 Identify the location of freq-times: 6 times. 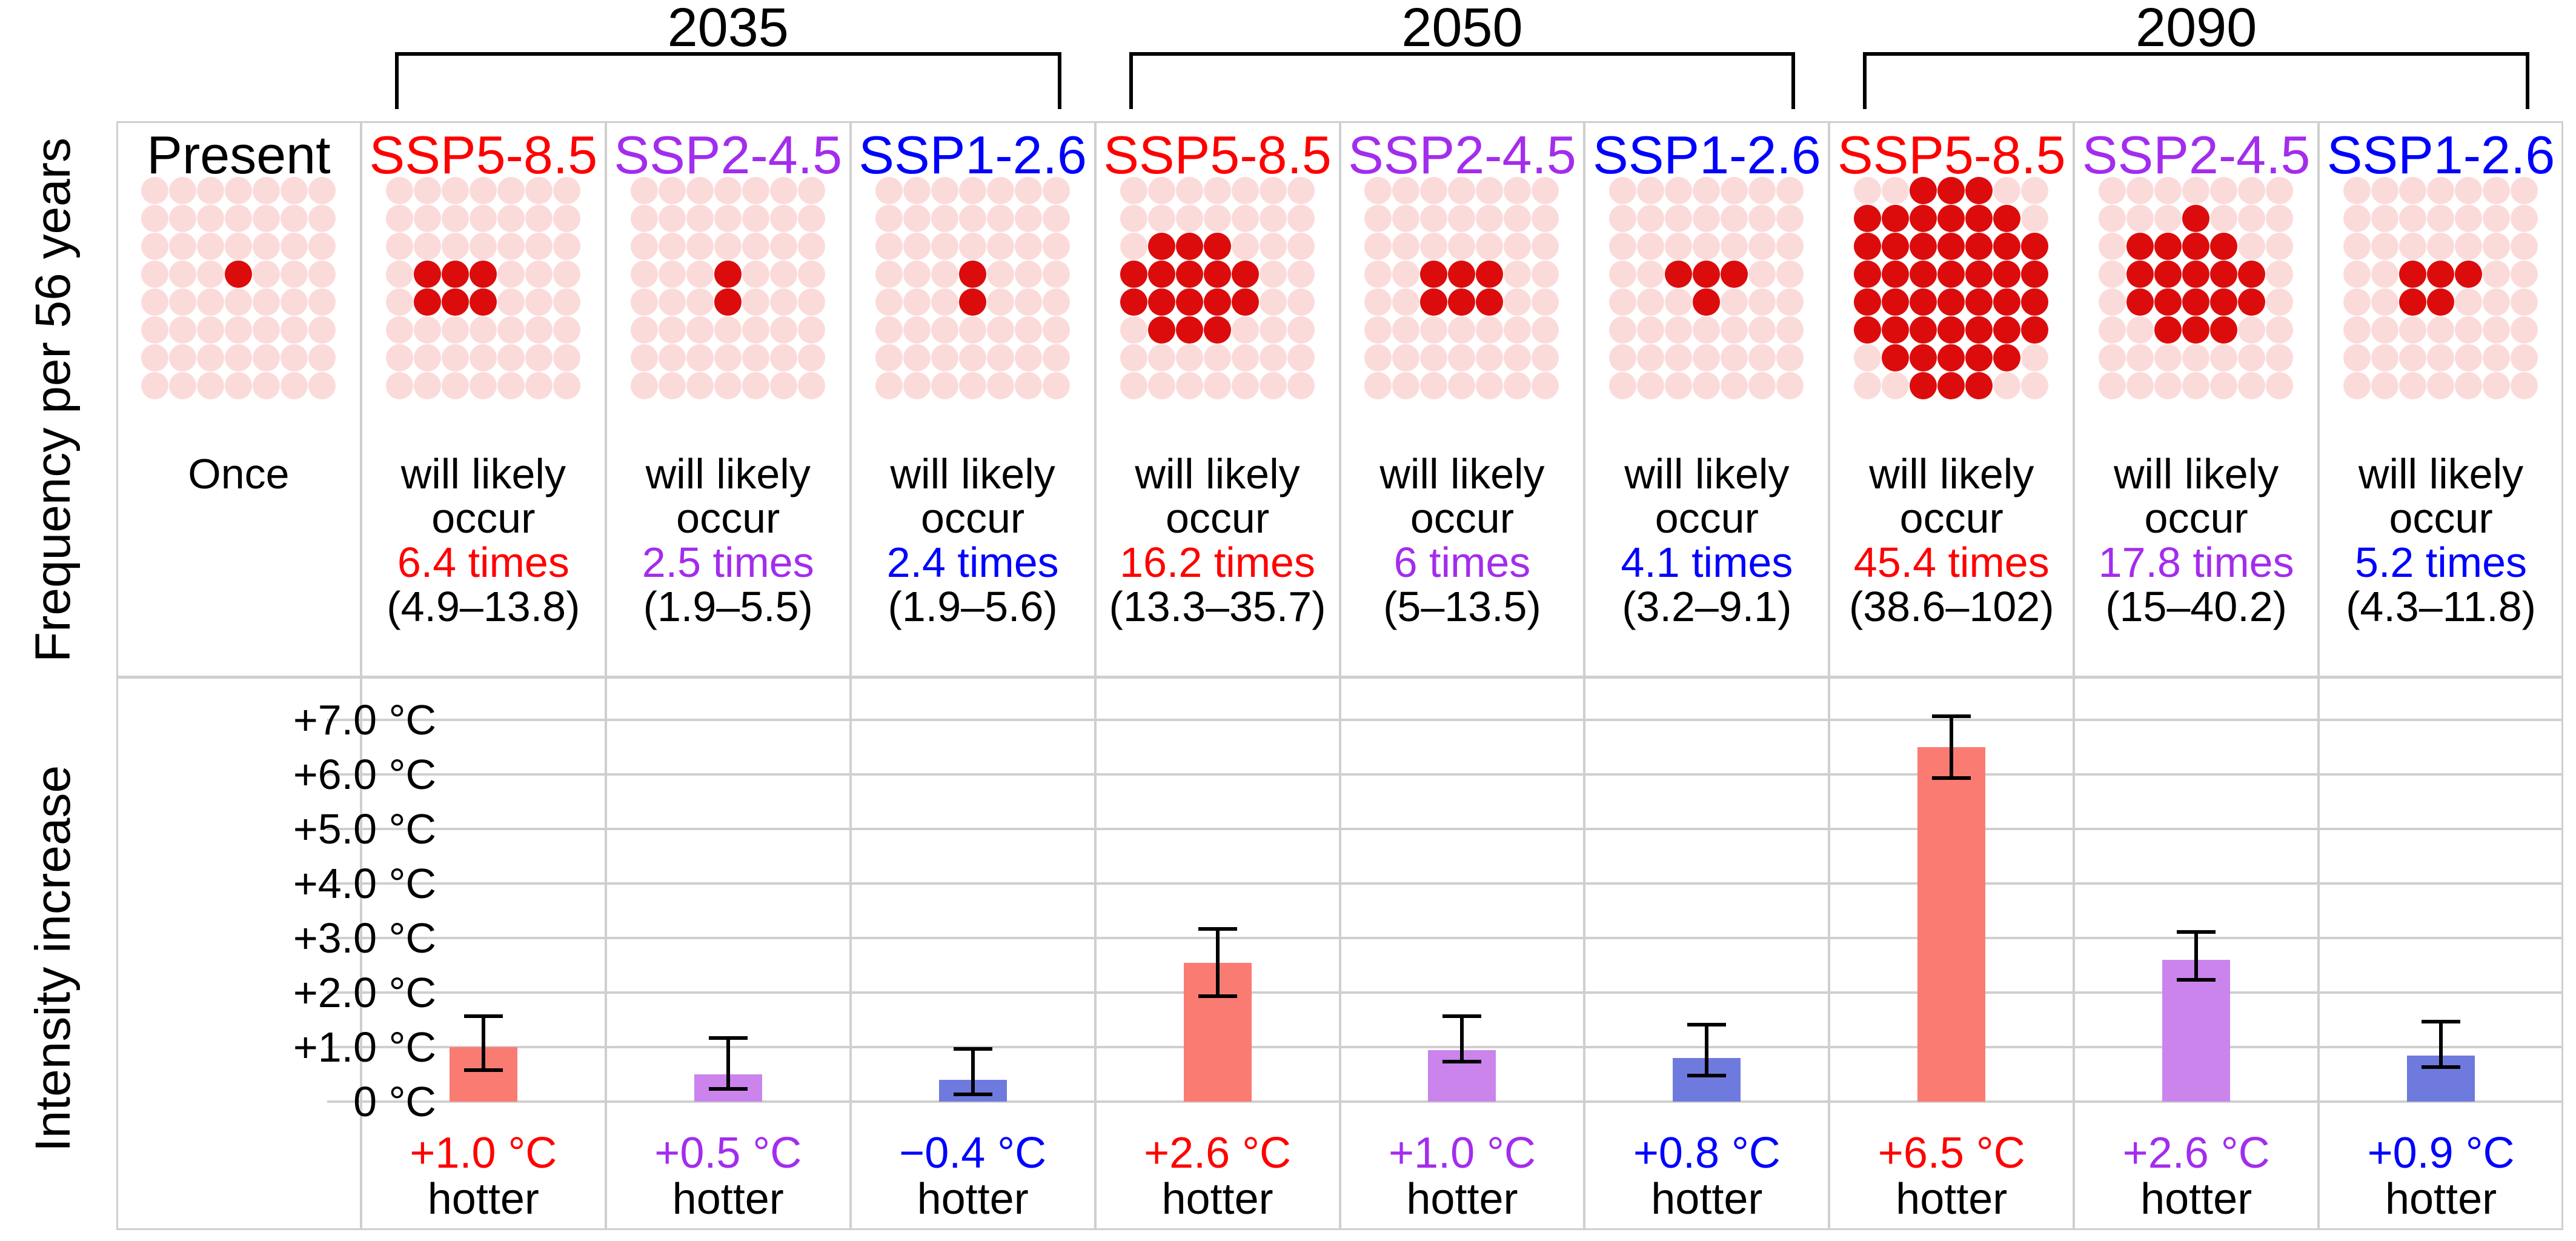
(1462, 562).